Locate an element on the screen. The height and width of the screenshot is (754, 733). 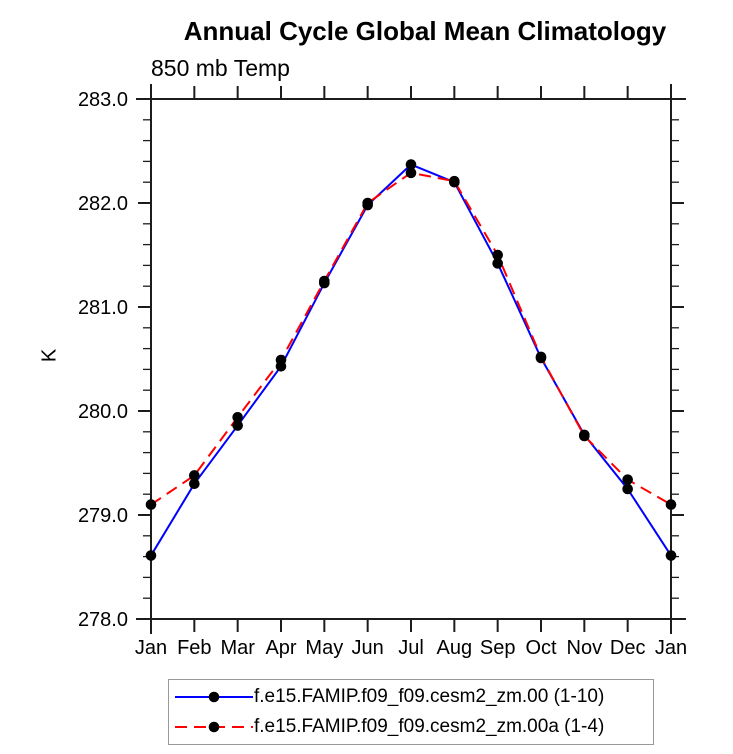
y-tick-label: 278.0 is located at coordinates (103, 620).